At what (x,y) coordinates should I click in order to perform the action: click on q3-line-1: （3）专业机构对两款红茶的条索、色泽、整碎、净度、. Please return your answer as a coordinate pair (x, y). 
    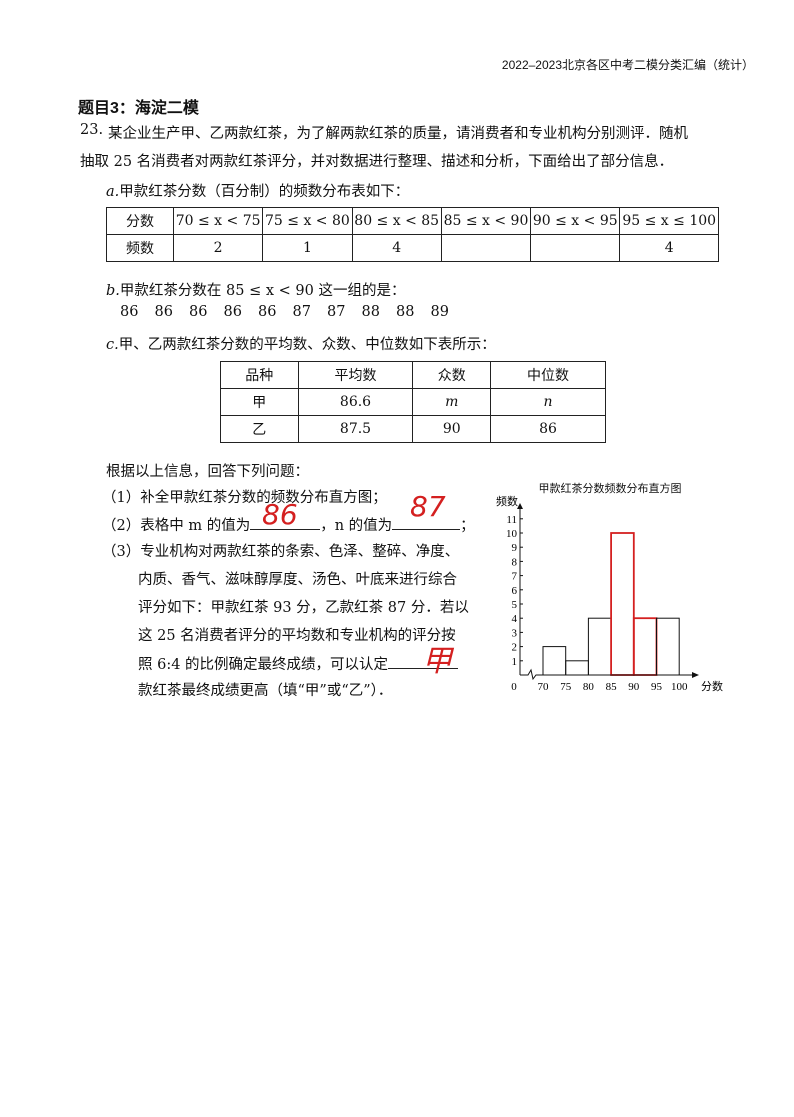
    Looking at the image, I should click on (281, 552).